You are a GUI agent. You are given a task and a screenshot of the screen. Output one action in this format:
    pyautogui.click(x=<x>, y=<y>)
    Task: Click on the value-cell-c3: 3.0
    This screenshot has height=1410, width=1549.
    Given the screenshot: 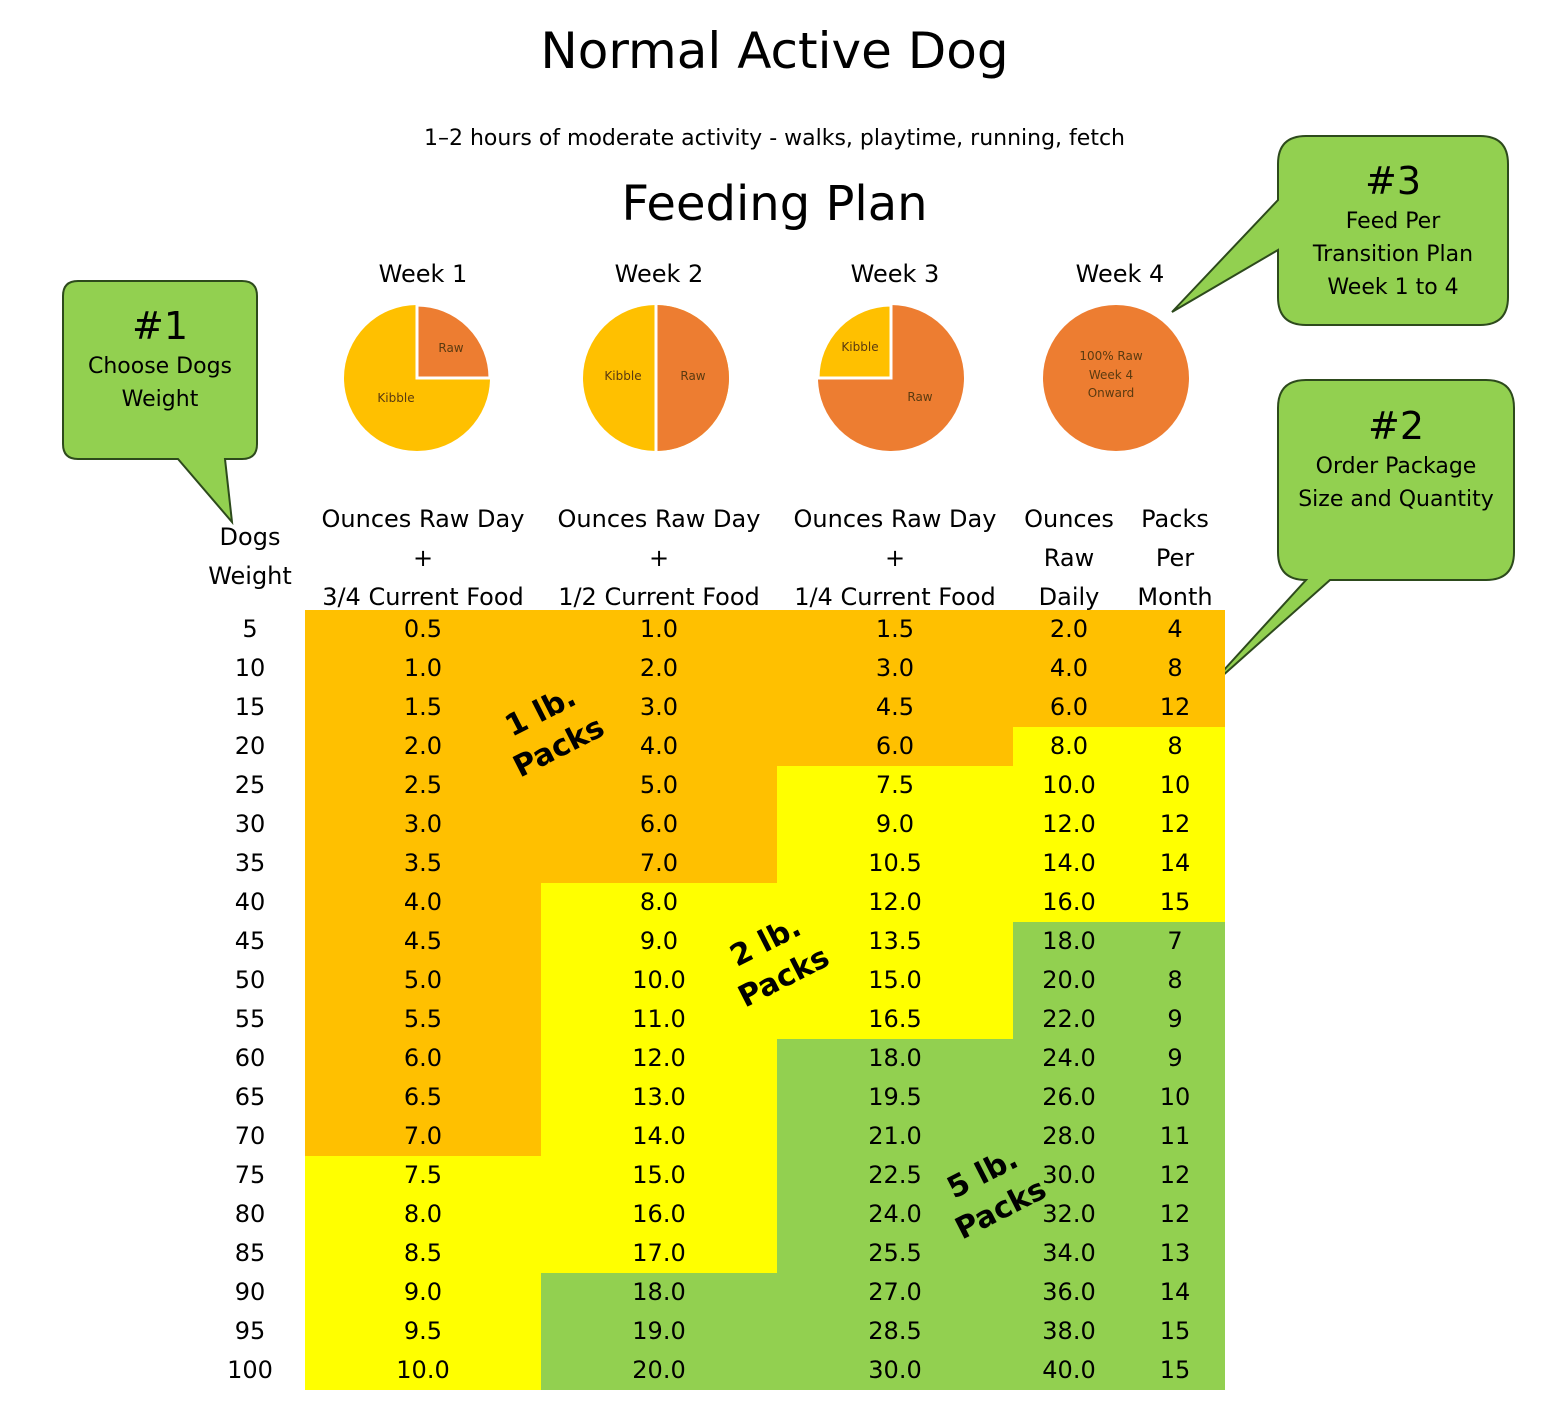 What is the action you would take?
    pyautogui.click(x=895, y=668)
    